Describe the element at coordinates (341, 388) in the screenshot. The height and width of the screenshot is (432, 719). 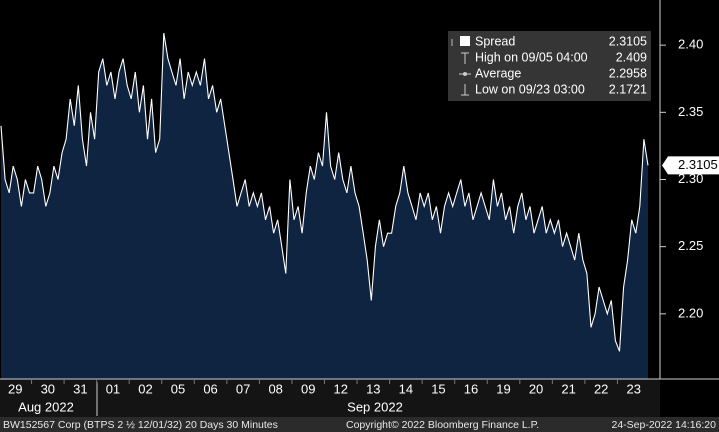
I see `x-tick-label: 12` at that location.